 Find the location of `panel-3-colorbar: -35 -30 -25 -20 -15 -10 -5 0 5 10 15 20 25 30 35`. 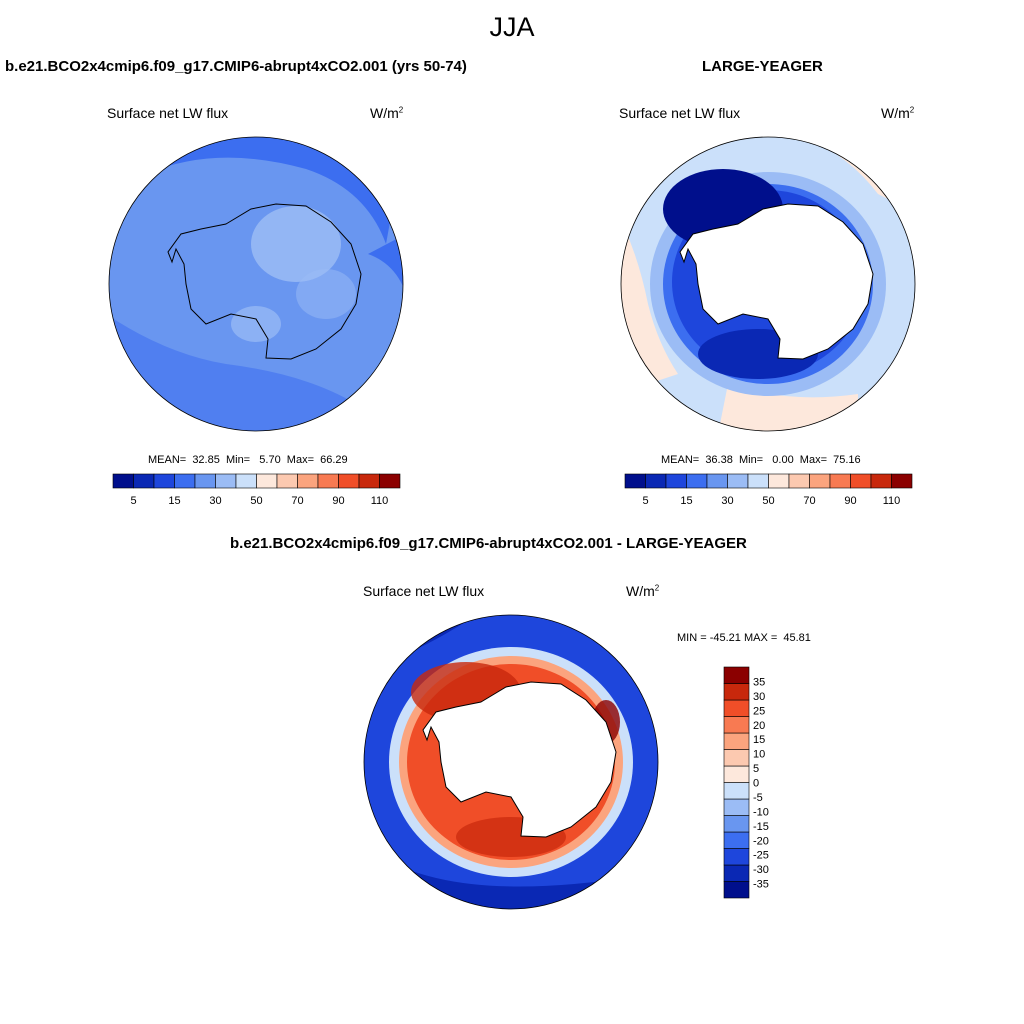

panel-3-colorbar: -35 -30 -25 -20 -15 -10 -5 0 5 10 15 20 25 30 35 is located at coordinates (746, 782).